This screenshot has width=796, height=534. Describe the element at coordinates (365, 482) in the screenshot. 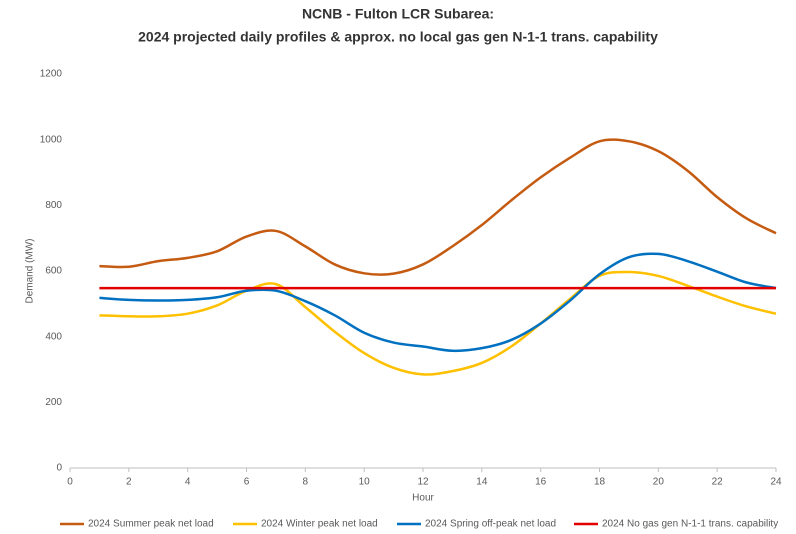

I see `x-tick-label: 10` at that location.